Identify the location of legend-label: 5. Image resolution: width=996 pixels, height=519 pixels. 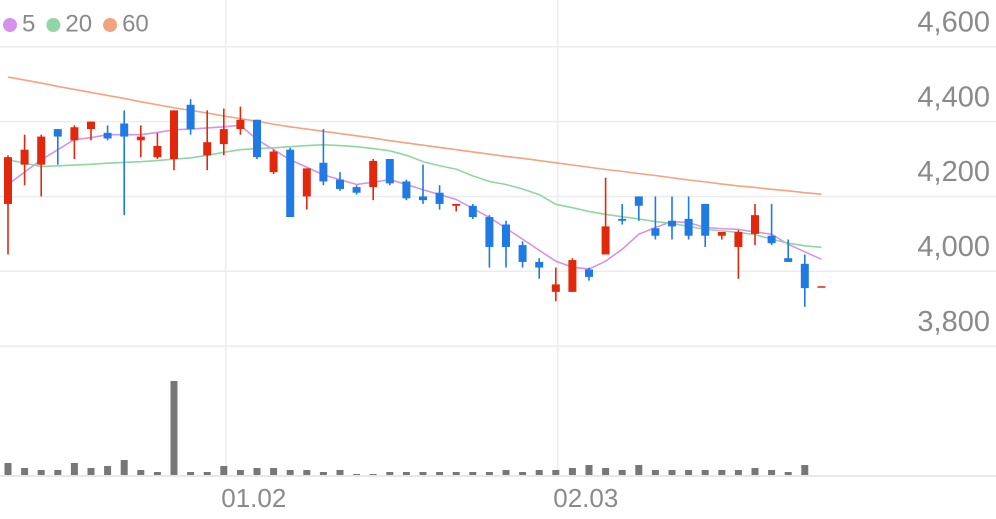
(28, 23).